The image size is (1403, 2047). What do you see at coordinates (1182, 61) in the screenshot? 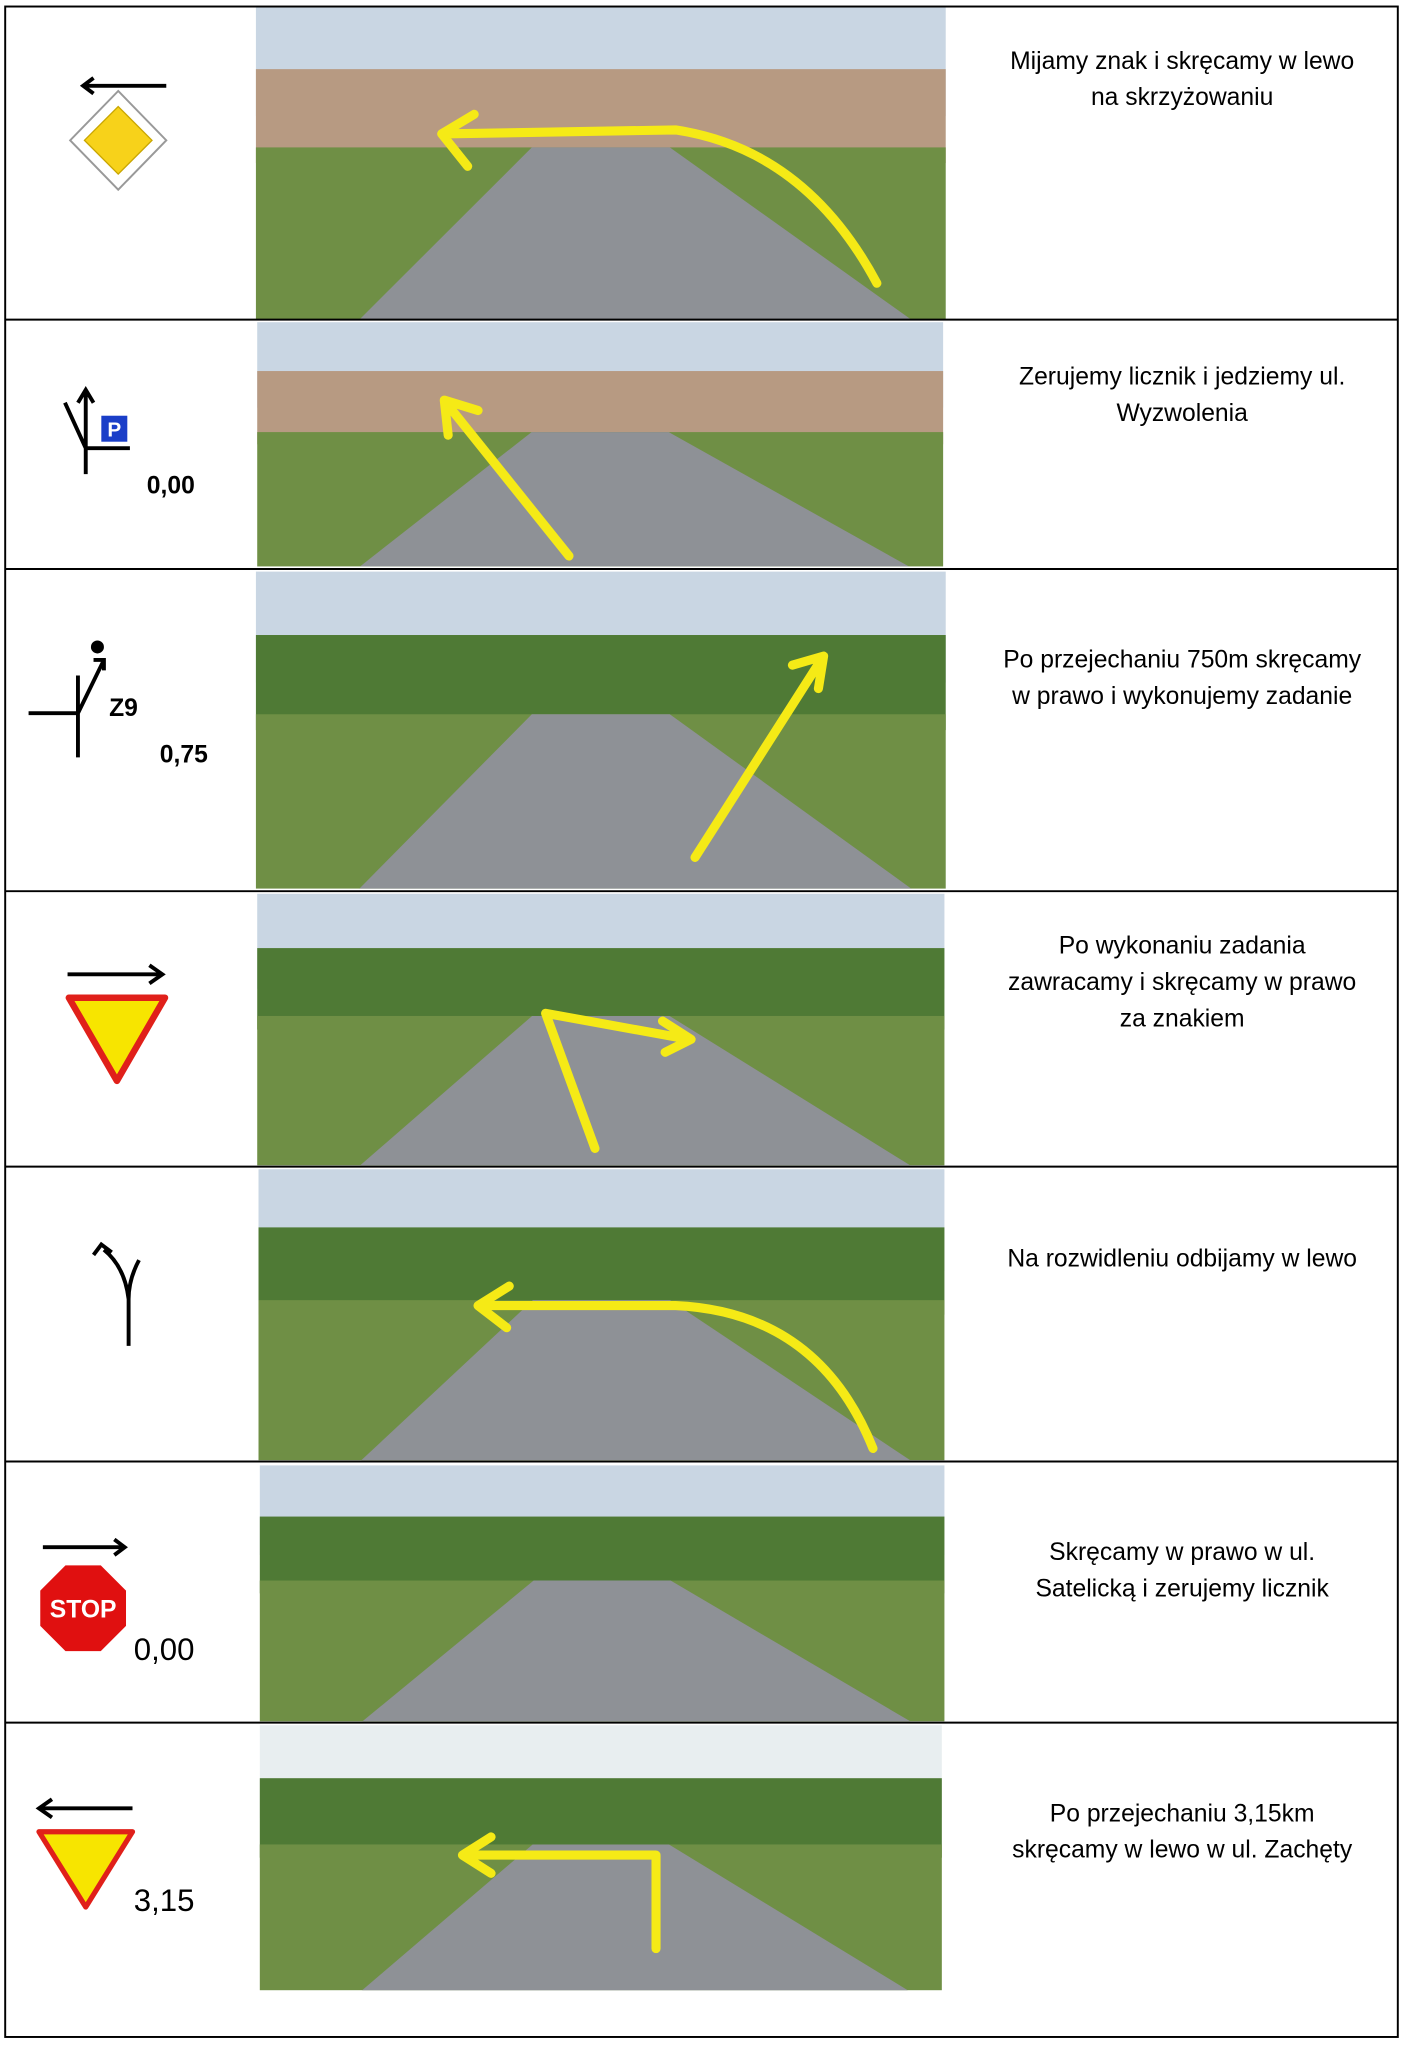
I see `instruction-line: Mijamy znak i skręcamy w lewo` at bounding box center [1182, 61].